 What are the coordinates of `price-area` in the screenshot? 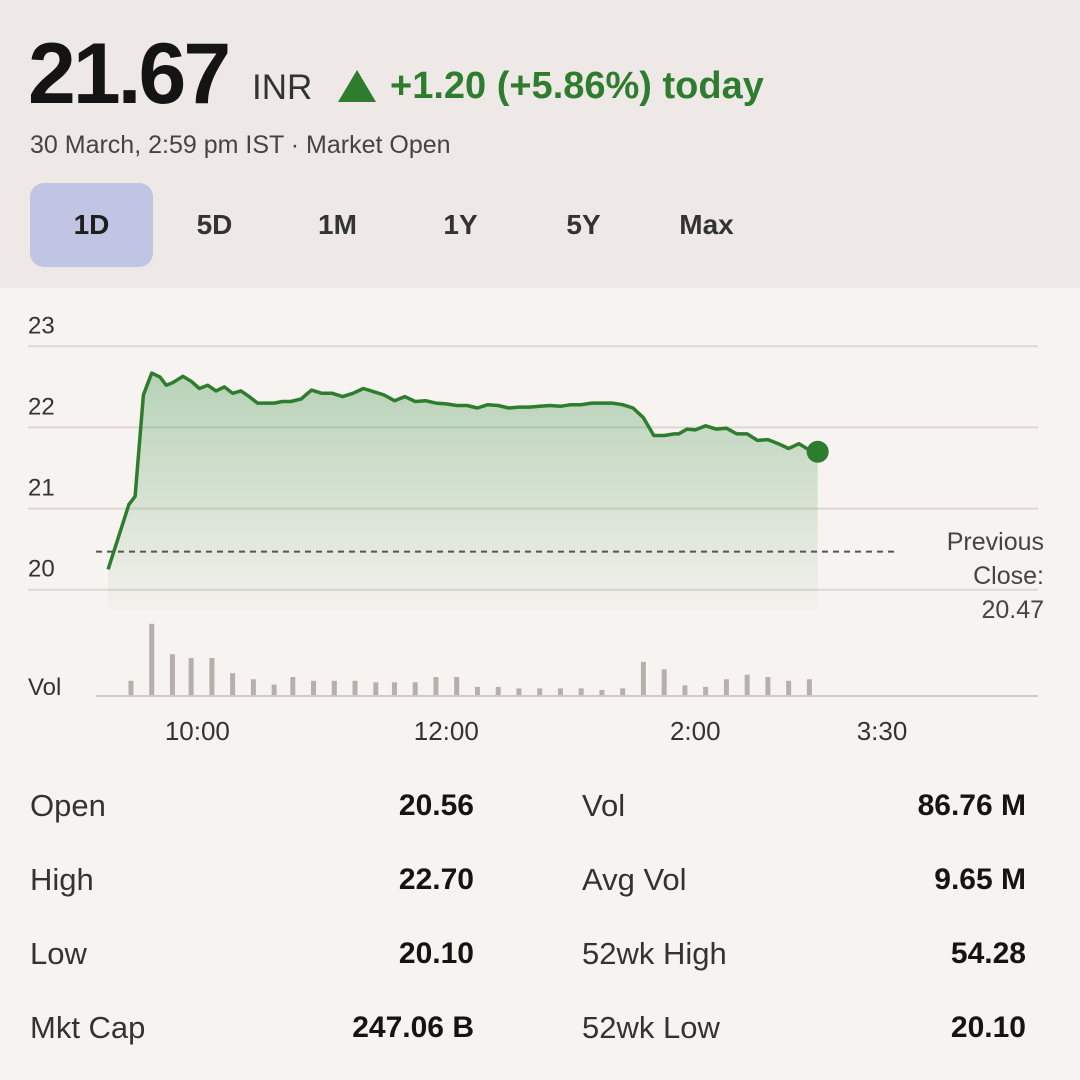 It's located at (463, 491).